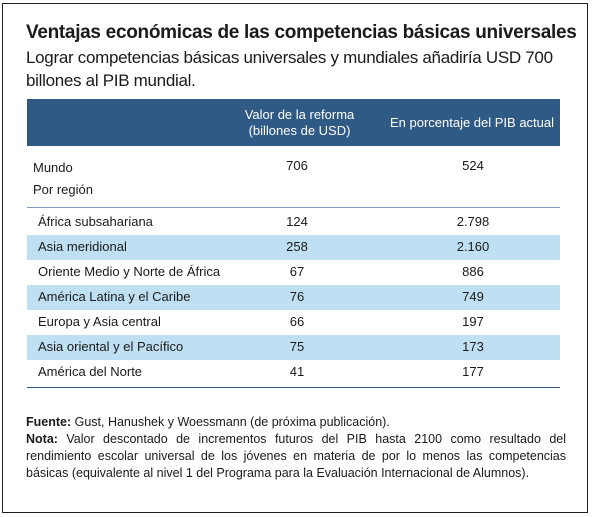 Image resolution: width=592 pixels, height=517 pixels. Describe the element at coordinates (297, 221) in the screenshot. I see `region-value: 124` at that location.